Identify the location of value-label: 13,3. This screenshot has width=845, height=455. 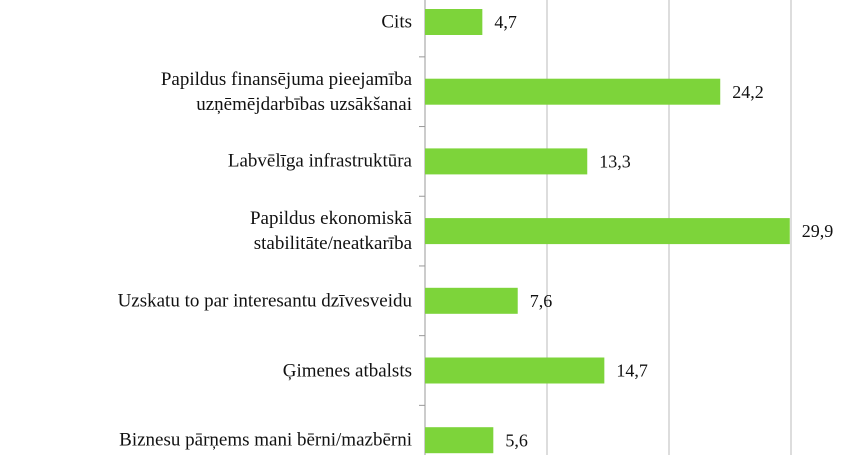
(615, 162).